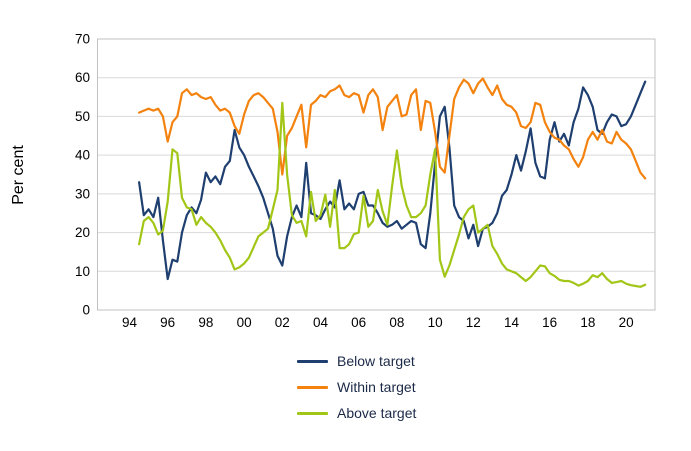 The height and width of the screenshot is (451, 691). Describe the element at coordinates (358, 322) in the screenshot. I see `x-tick-label-06: 06` at that location.